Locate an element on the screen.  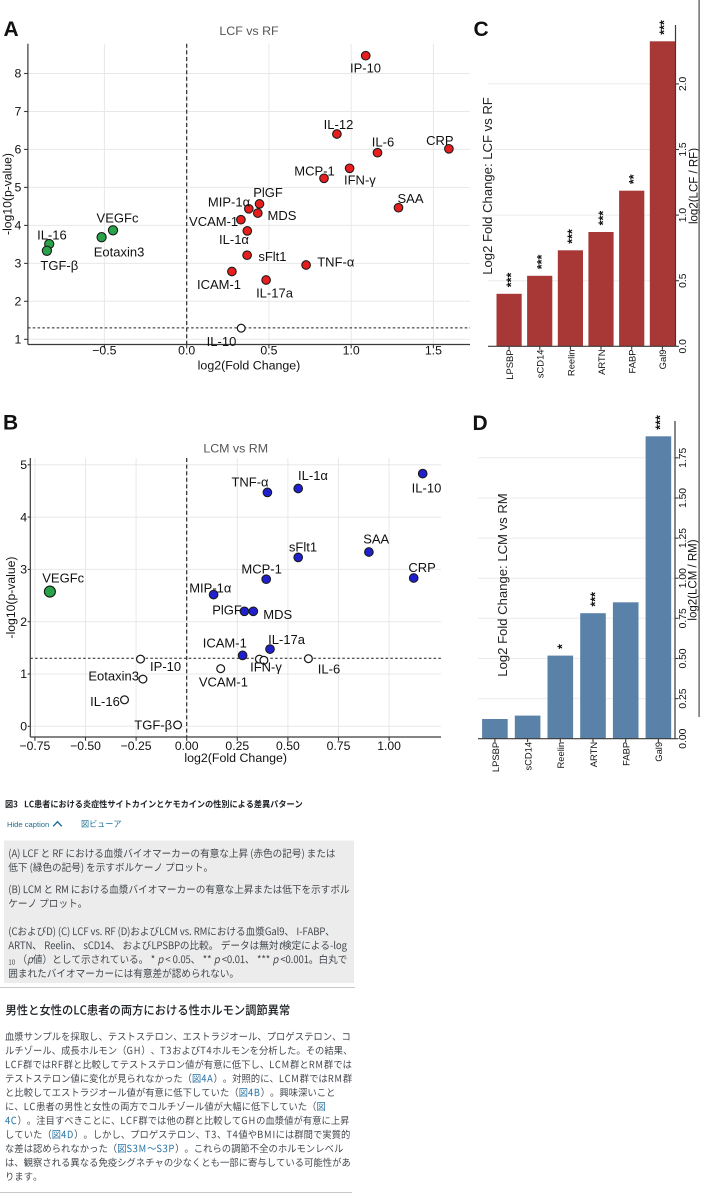
svg-text: −0.5 is located at coordinates (104, 350).